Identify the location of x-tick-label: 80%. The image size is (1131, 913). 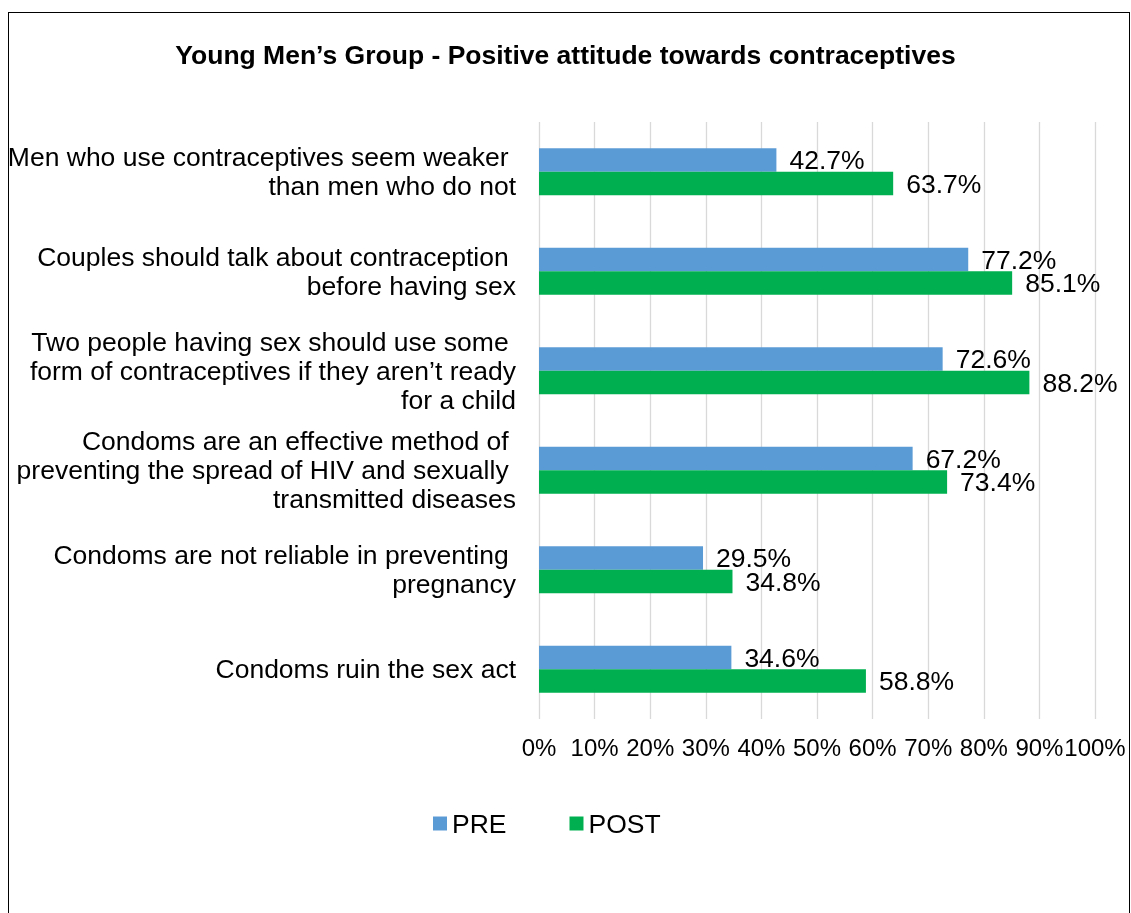
(983, 747).